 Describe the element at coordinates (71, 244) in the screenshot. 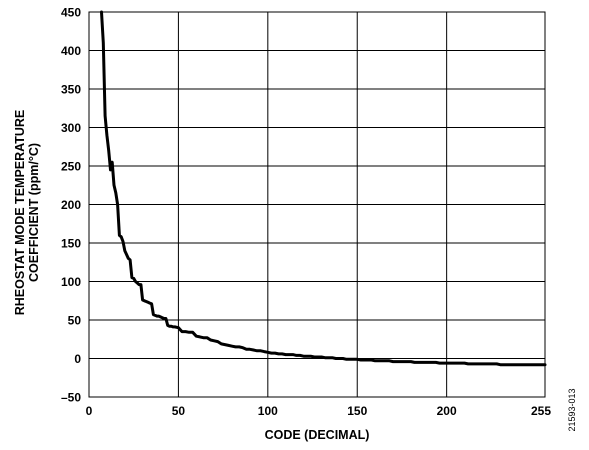

I see `y-tick-label: 150` at that location.